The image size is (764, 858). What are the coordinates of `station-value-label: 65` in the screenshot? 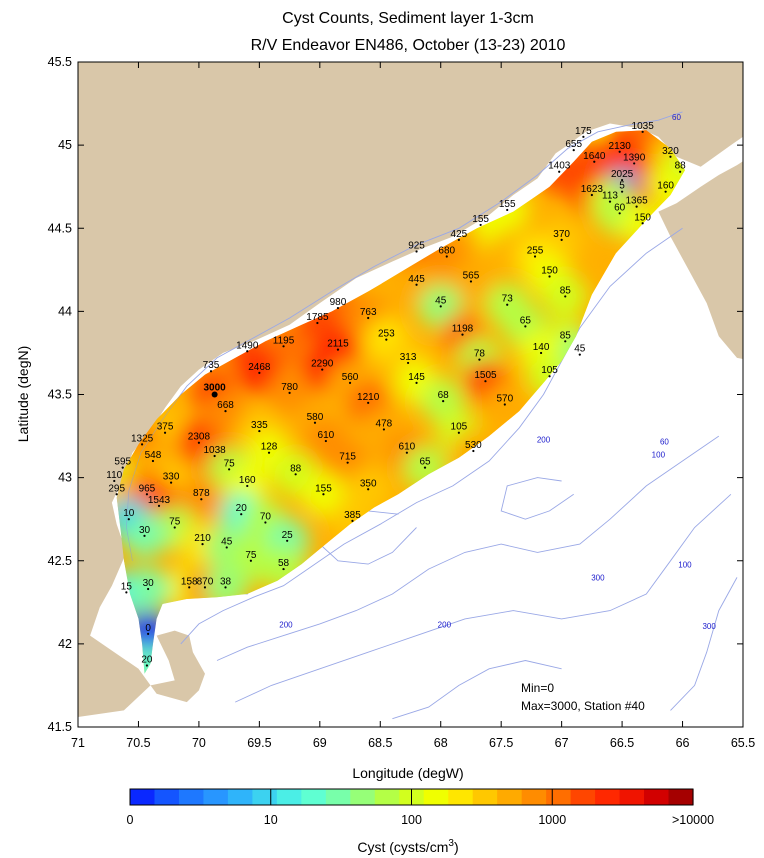 It's located at (425, 462).